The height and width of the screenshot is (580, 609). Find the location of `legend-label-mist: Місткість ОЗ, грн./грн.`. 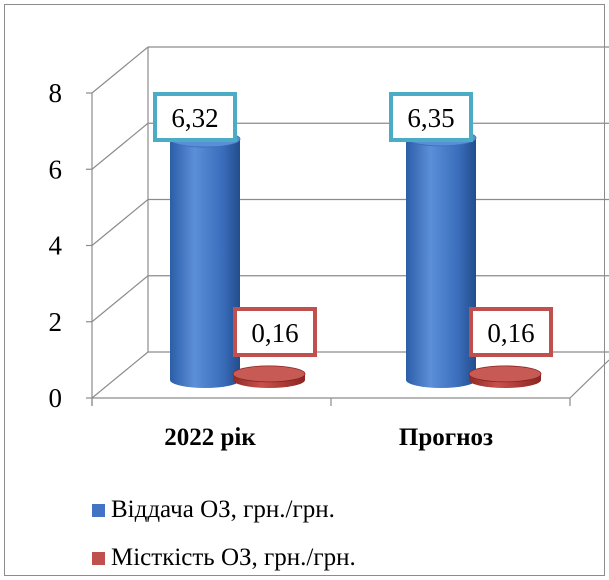

legend-label-mist: Місткість ОЗ, грн./грн. is located at coordinates (233, 557).